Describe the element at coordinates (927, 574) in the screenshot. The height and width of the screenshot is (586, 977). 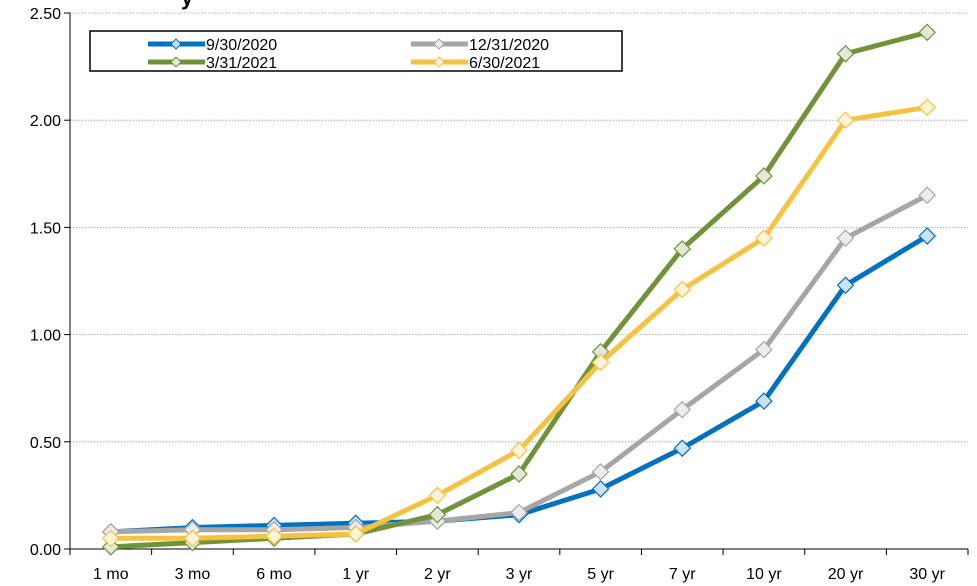
I see `x-tick-label-10: 30 yr` at that location.